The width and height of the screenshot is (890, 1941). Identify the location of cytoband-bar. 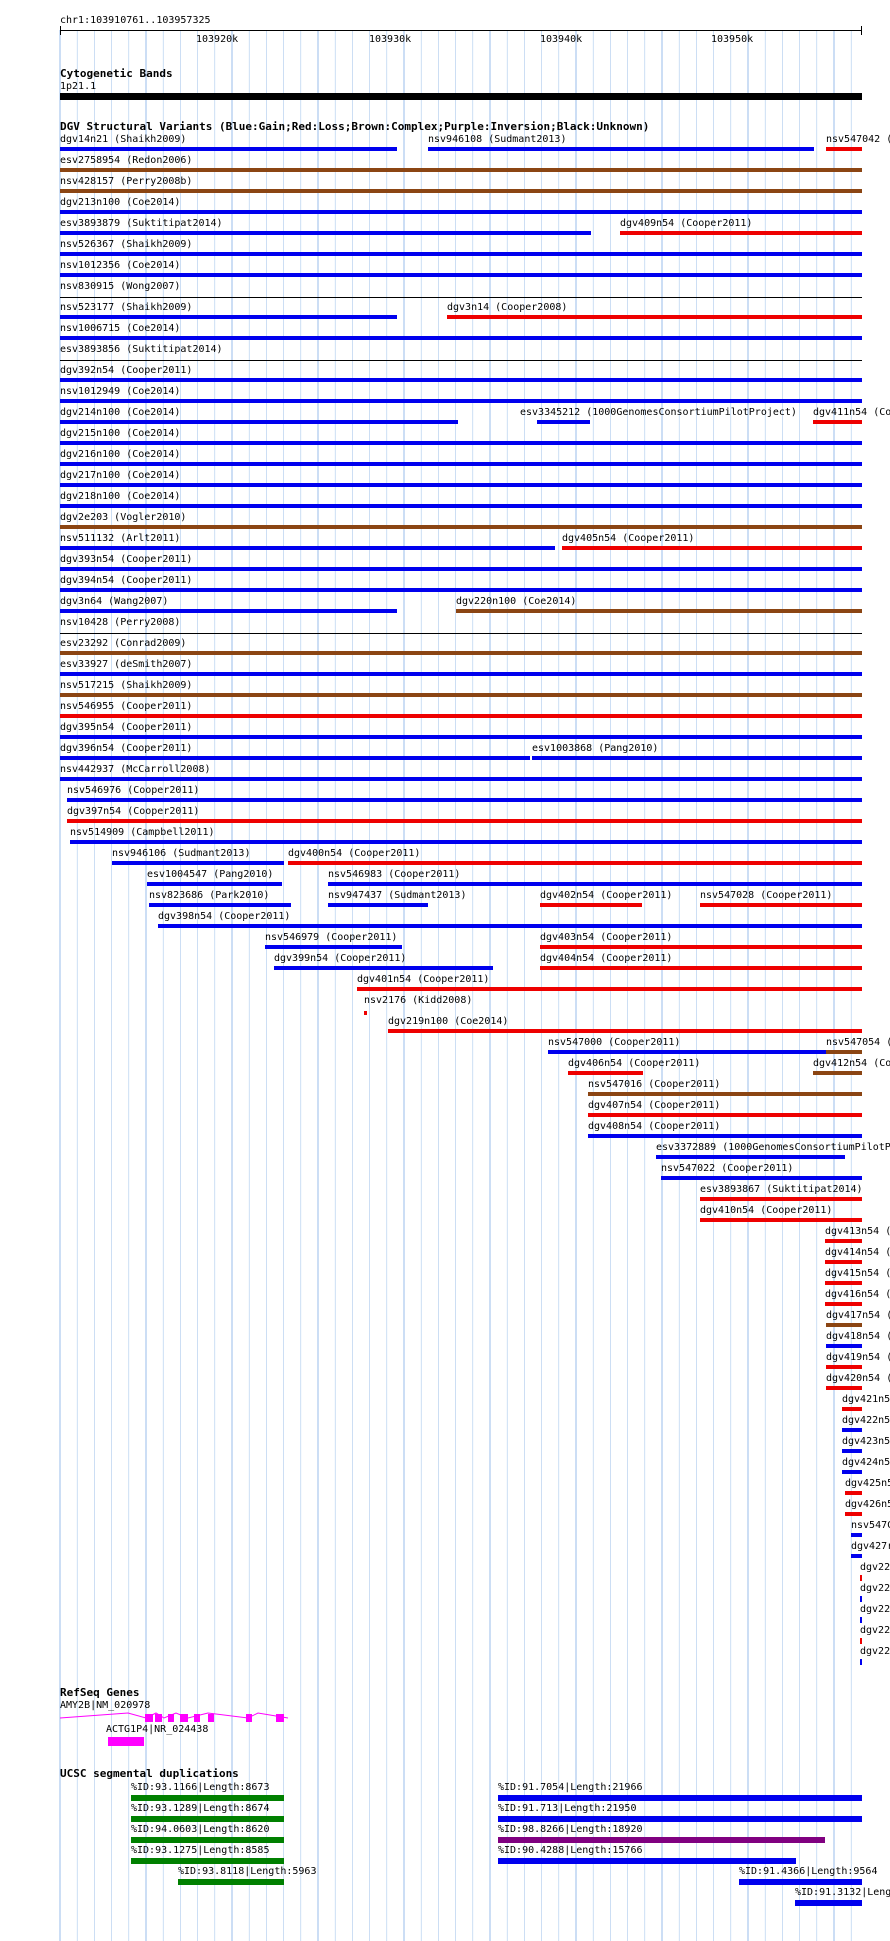
(461, 96).